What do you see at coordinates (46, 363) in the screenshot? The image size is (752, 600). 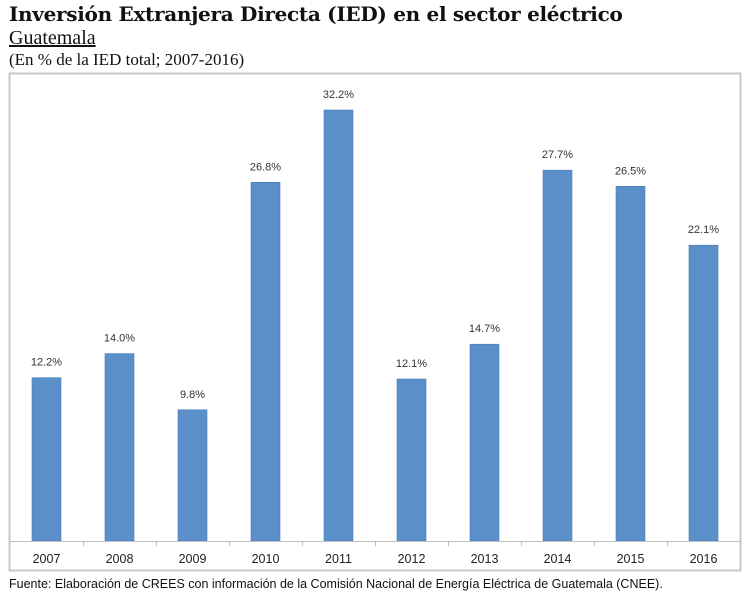 I see `data-label-2007: 12.2%` at bounding box center [46, 363].